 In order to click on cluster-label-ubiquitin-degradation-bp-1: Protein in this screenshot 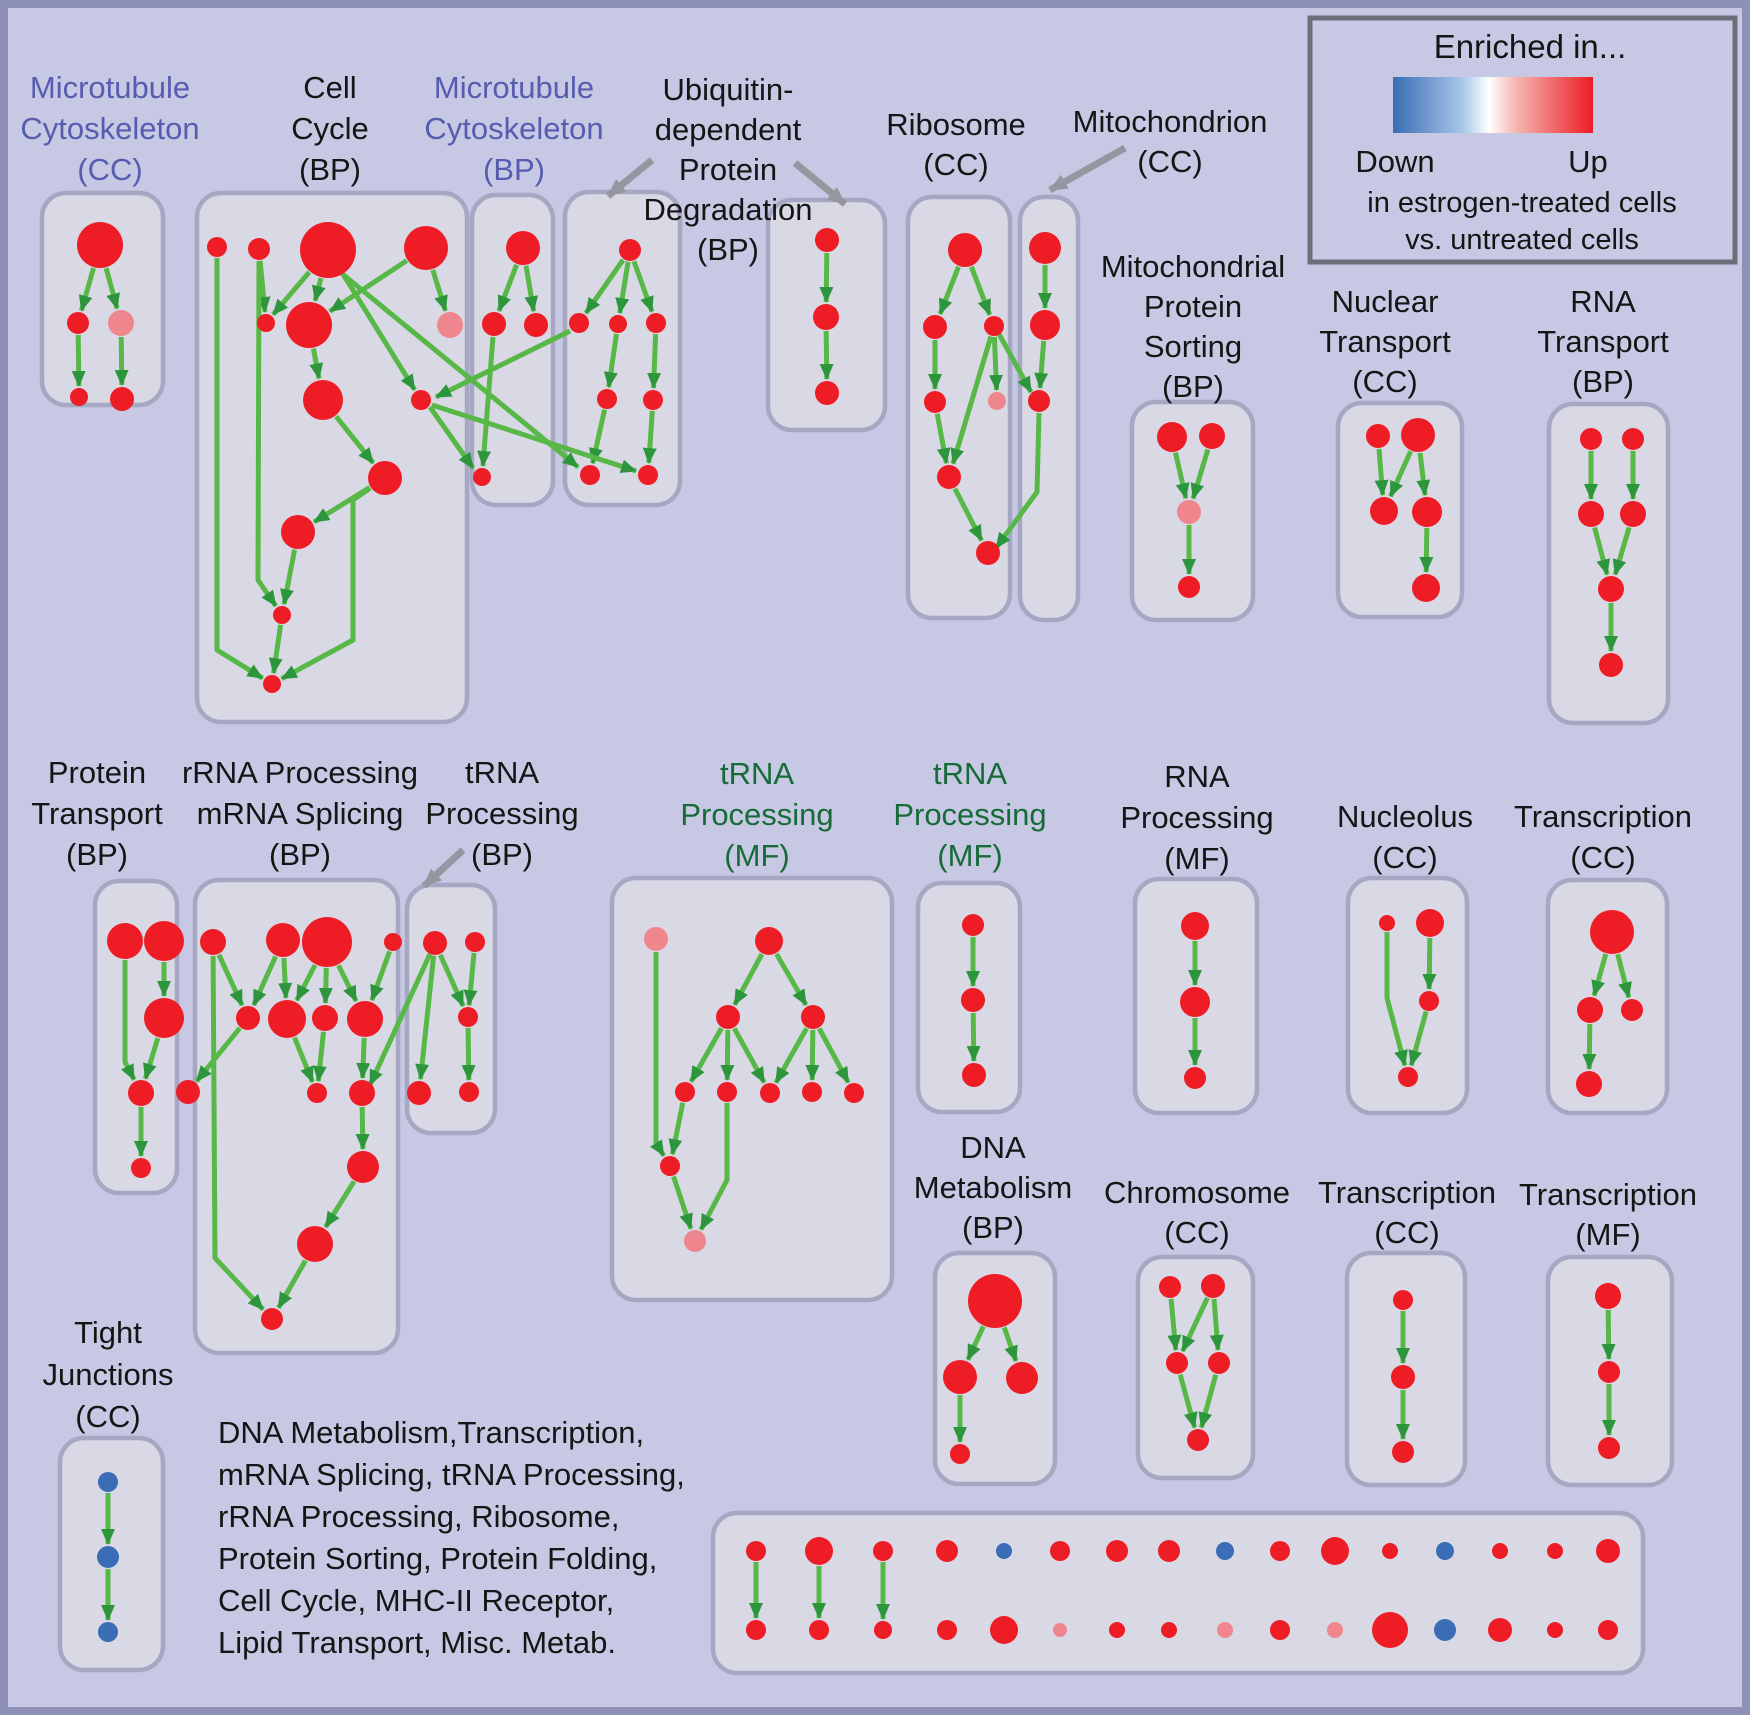, I will do `click(728, 169)`.